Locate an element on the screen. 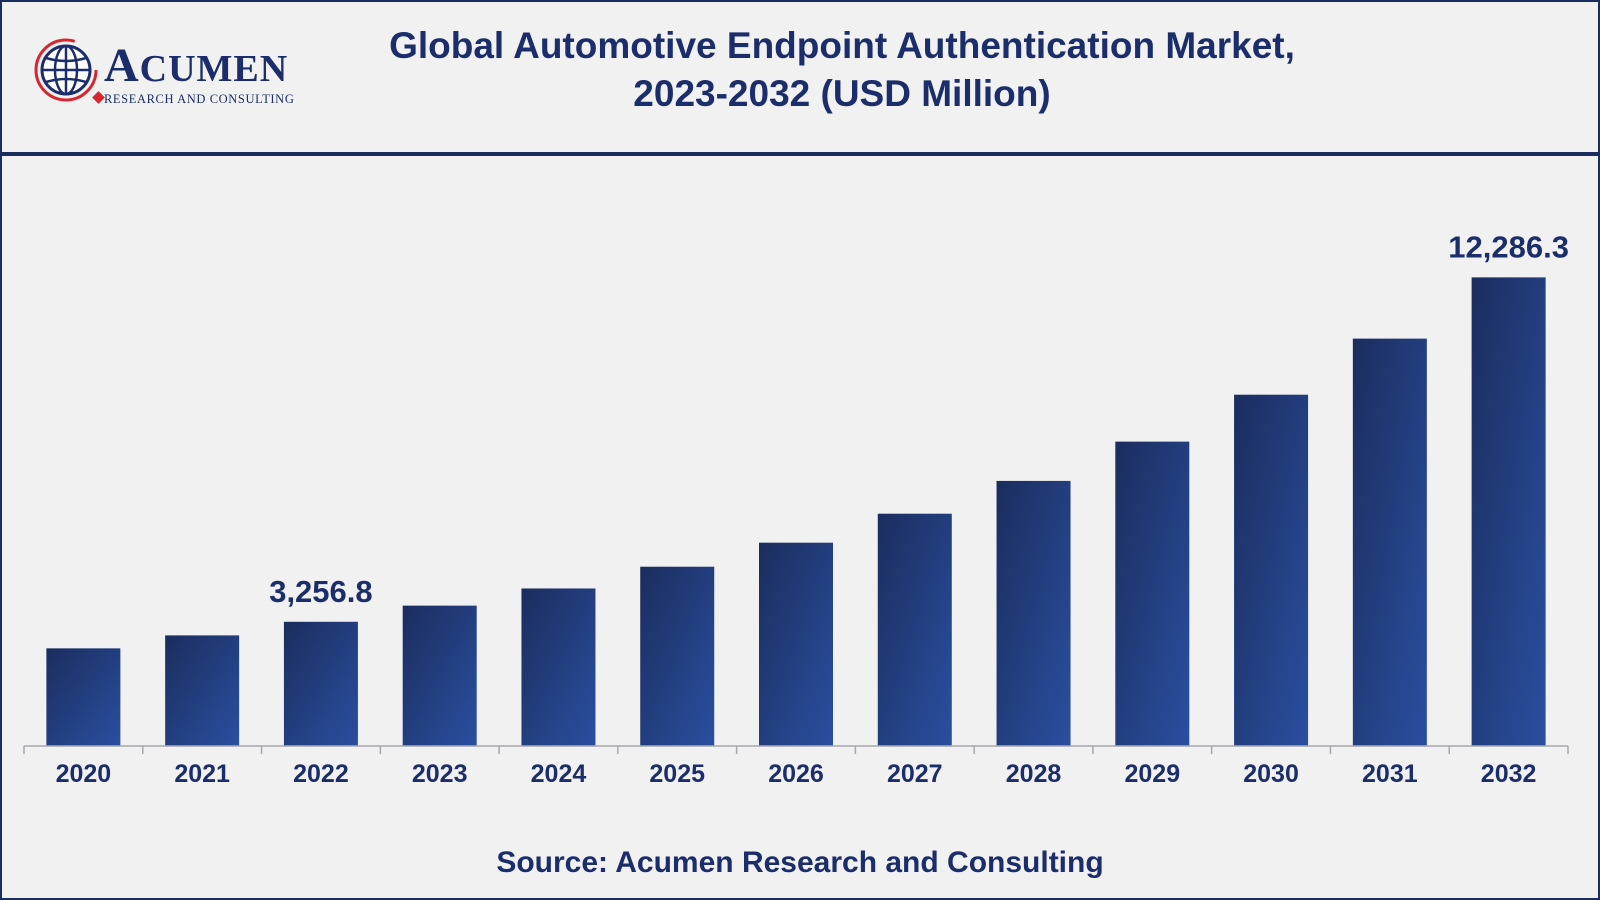 This screenshot has height=900, width=1600. globe-icon is located at coordinates (66, 70).